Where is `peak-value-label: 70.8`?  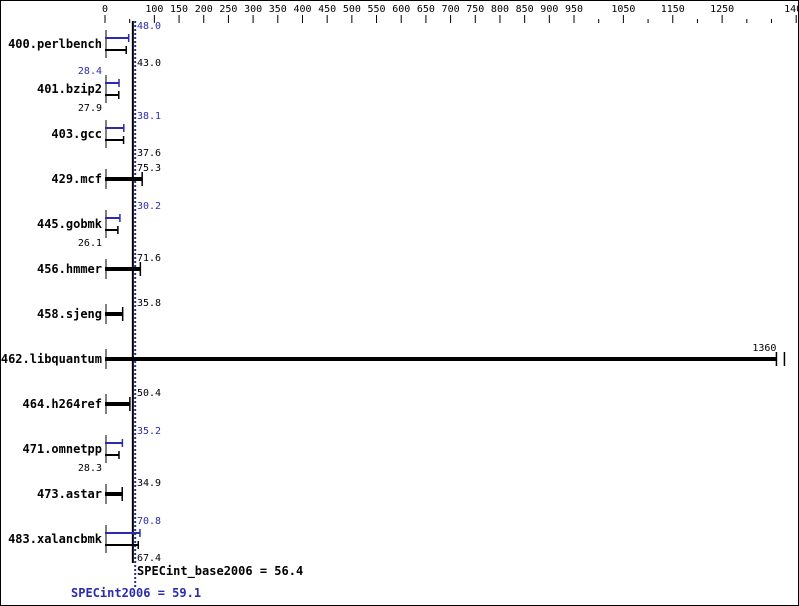
peak-value-label: 70.8 is located at coordinates (149, 521).